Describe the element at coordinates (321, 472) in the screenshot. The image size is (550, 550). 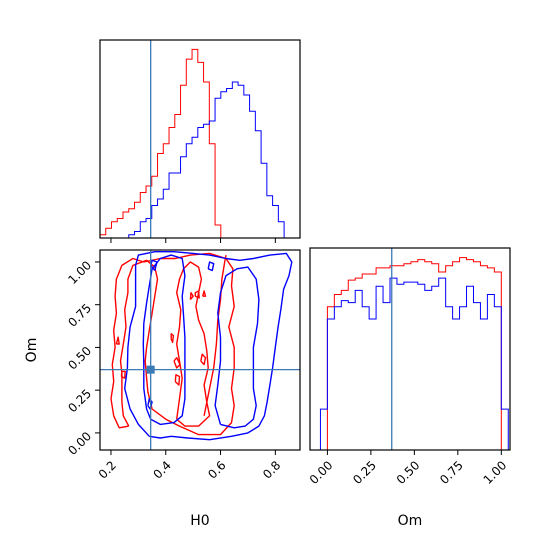
I see `om-x-tick-label: 0.00` at that location.